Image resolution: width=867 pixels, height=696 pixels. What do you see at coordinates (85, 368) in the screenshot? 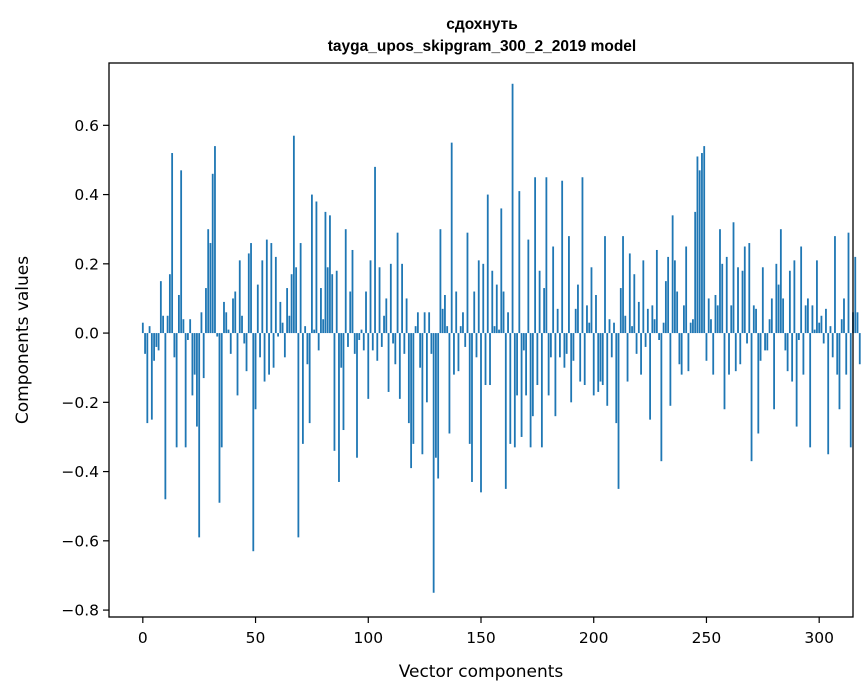
I see `y-axis-ticks: −0.8 −0.6 −0.4 −0.2 0.0 0.2 0.4 0.6` at bounding box center [85, 368].